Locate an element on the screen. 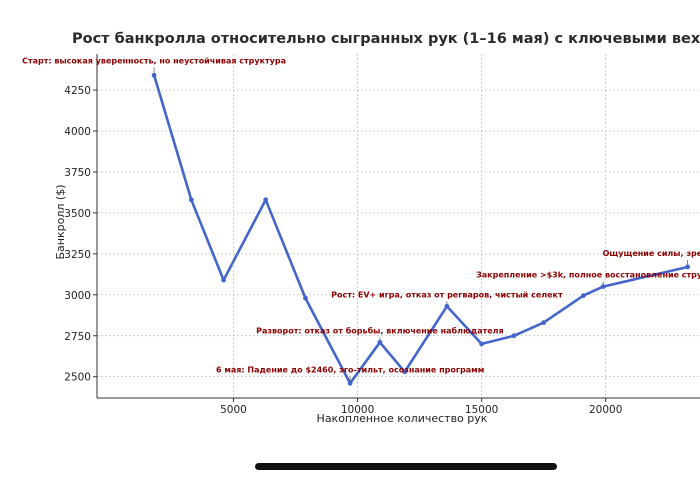 This screenshot has height=482, width=700. home-indicator is located at coordinates (406, 466).